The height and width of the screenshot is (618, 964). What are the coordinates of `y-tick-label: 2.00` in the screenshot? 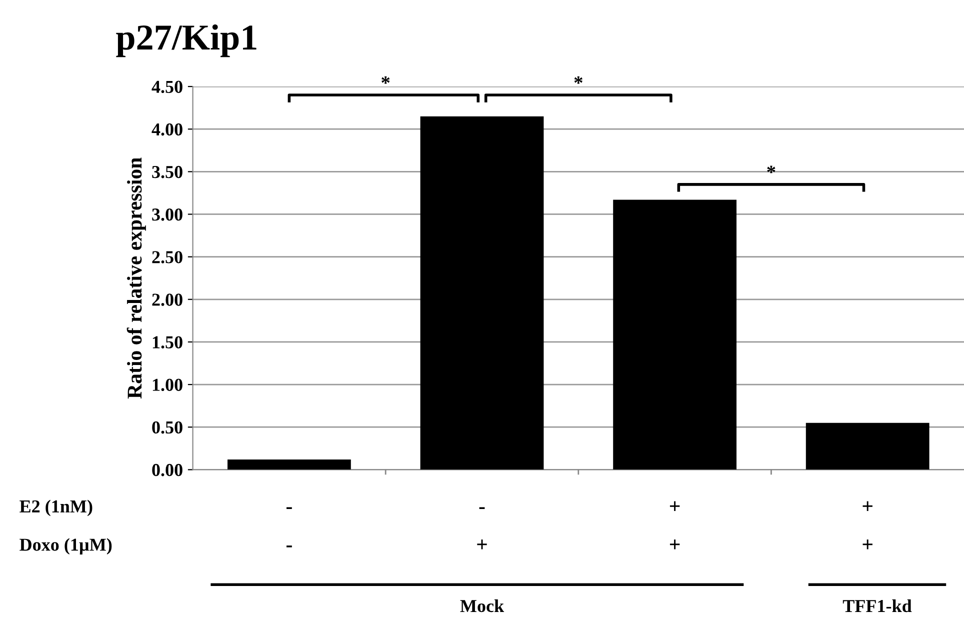 It's located at (167, 300).